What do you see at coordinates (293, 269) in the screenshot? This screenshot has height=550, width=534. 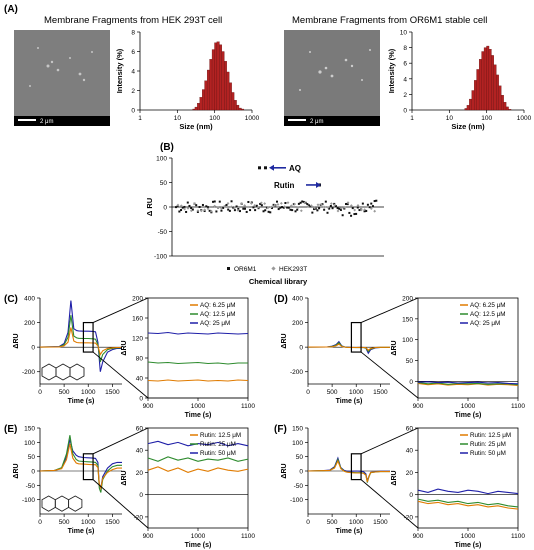 I see `legend-label-hek293t: HEK293T` at bounding box center [293, 269].